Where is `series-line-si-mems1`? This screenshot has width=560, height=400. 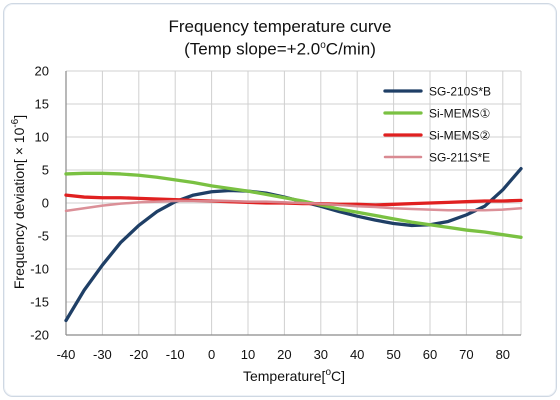 series-line-si-mems1 is located at coordinates (293, 205).